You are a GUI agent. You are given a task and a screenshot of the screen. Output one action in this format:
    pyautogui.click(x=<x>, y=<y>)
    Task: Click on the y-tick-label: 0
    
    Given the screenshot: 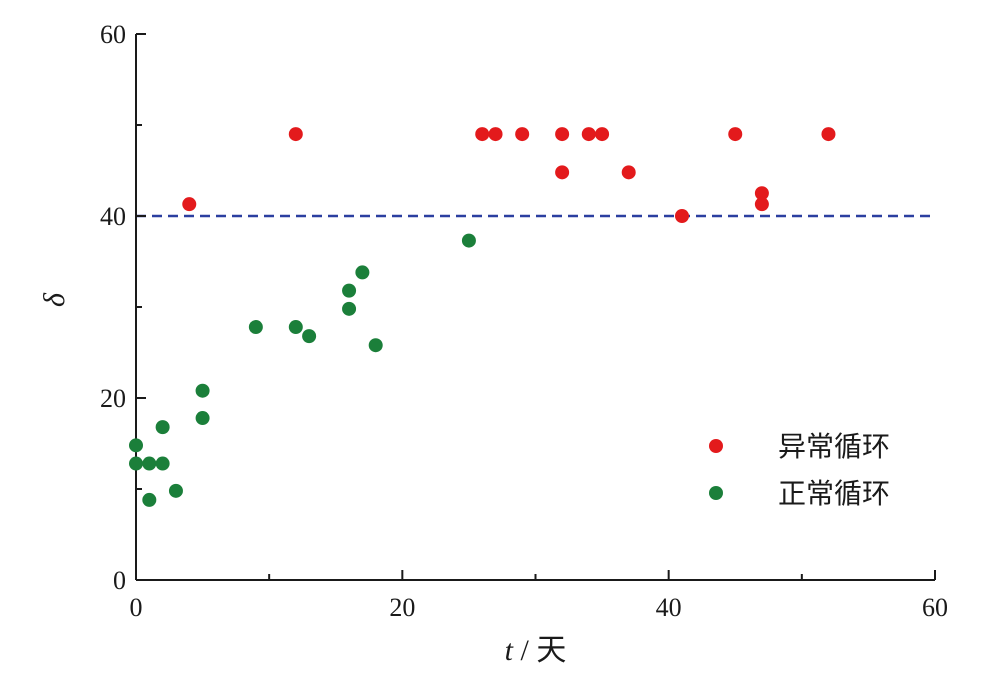 What is the action you would take?
    pyautogui.click(x=119, y=580)
    